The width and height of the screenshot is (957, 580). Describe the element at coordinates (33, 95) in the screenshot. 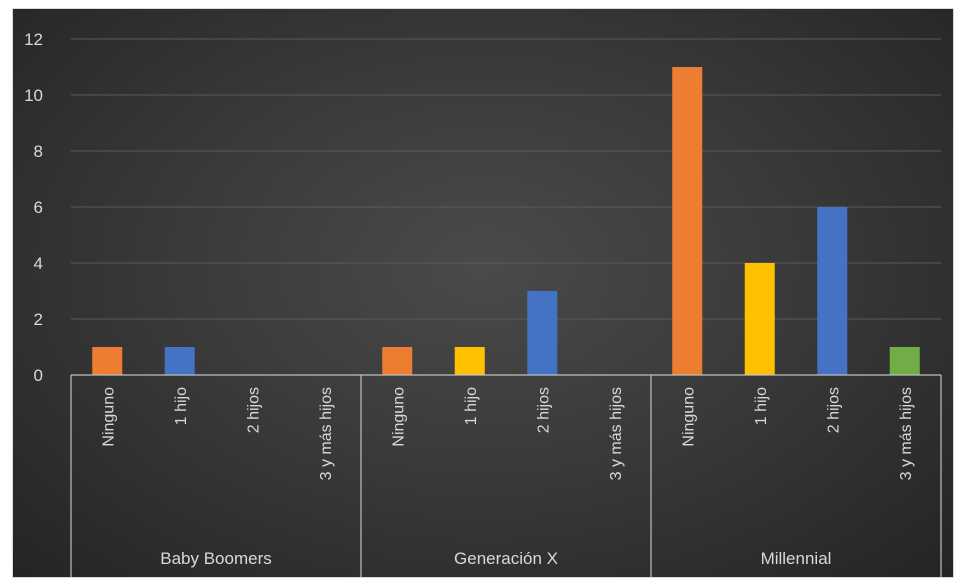

I see `y-tick-label: 10` at that location.